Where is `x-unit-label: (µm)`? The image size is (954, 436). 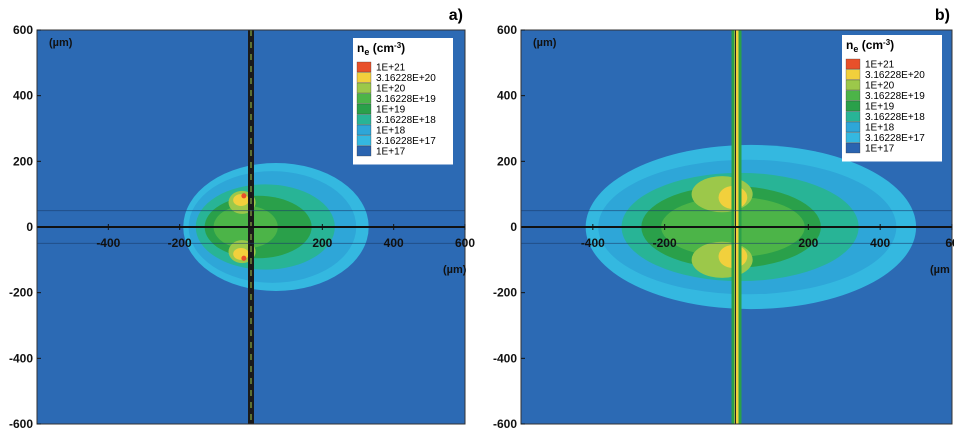
x-unit-label: (µm) is located at coordinates (455, 270).